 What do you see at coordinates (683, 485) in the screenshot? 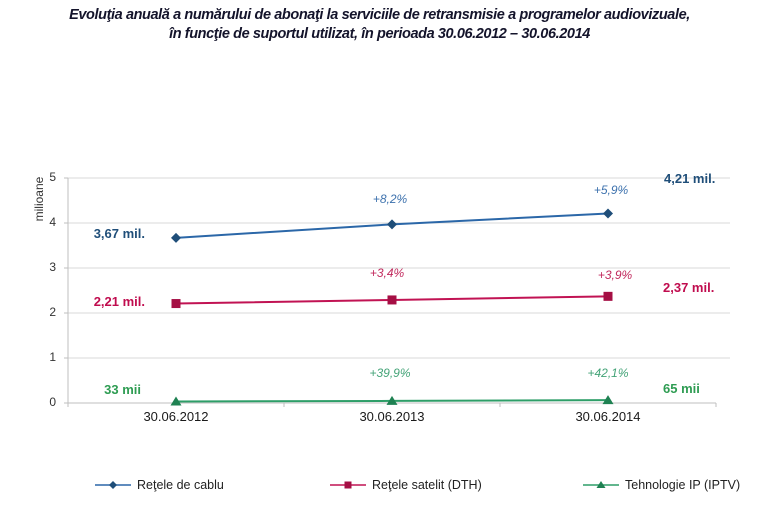
I see `legend-label-iptv: Tehnologie IP (IPTV)` at bounding box center [683, 485].